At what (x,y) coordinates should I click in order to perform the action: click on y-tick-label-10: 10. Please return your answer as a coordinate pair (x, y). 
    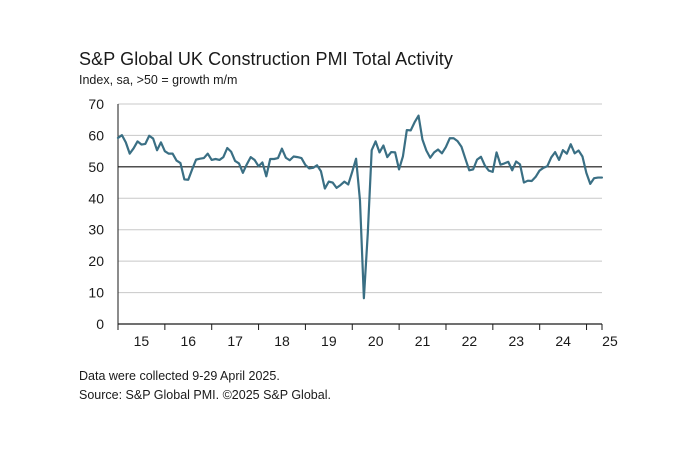
    Looking at the image, I should click on (96, 293).